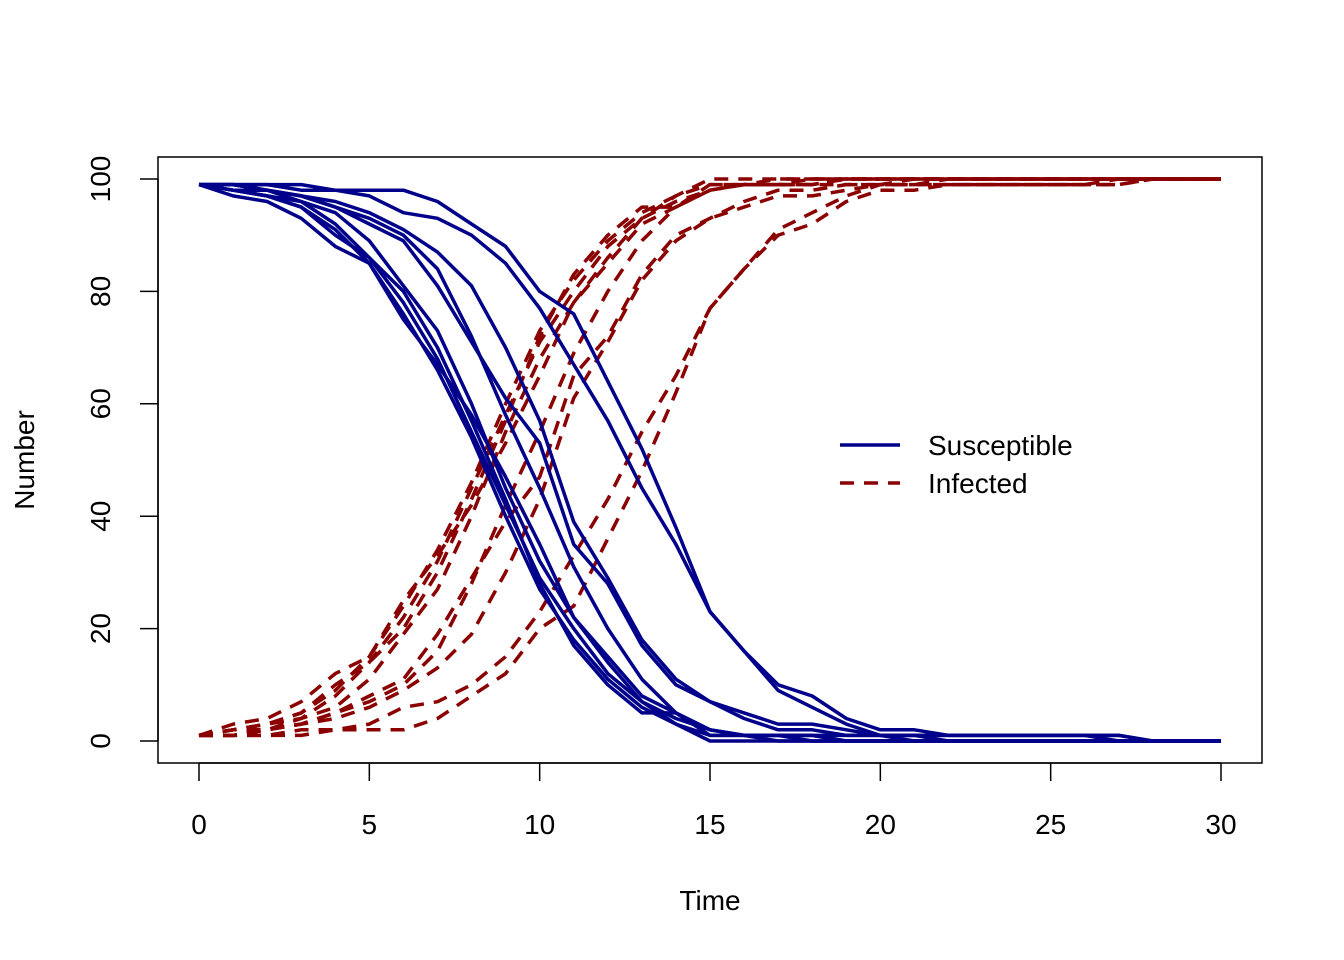 This screenshot has width=1344, height=960. Describe the element at coordinates (880, 824) in the screenshot. I see `x-tick-label: 20` at that location.